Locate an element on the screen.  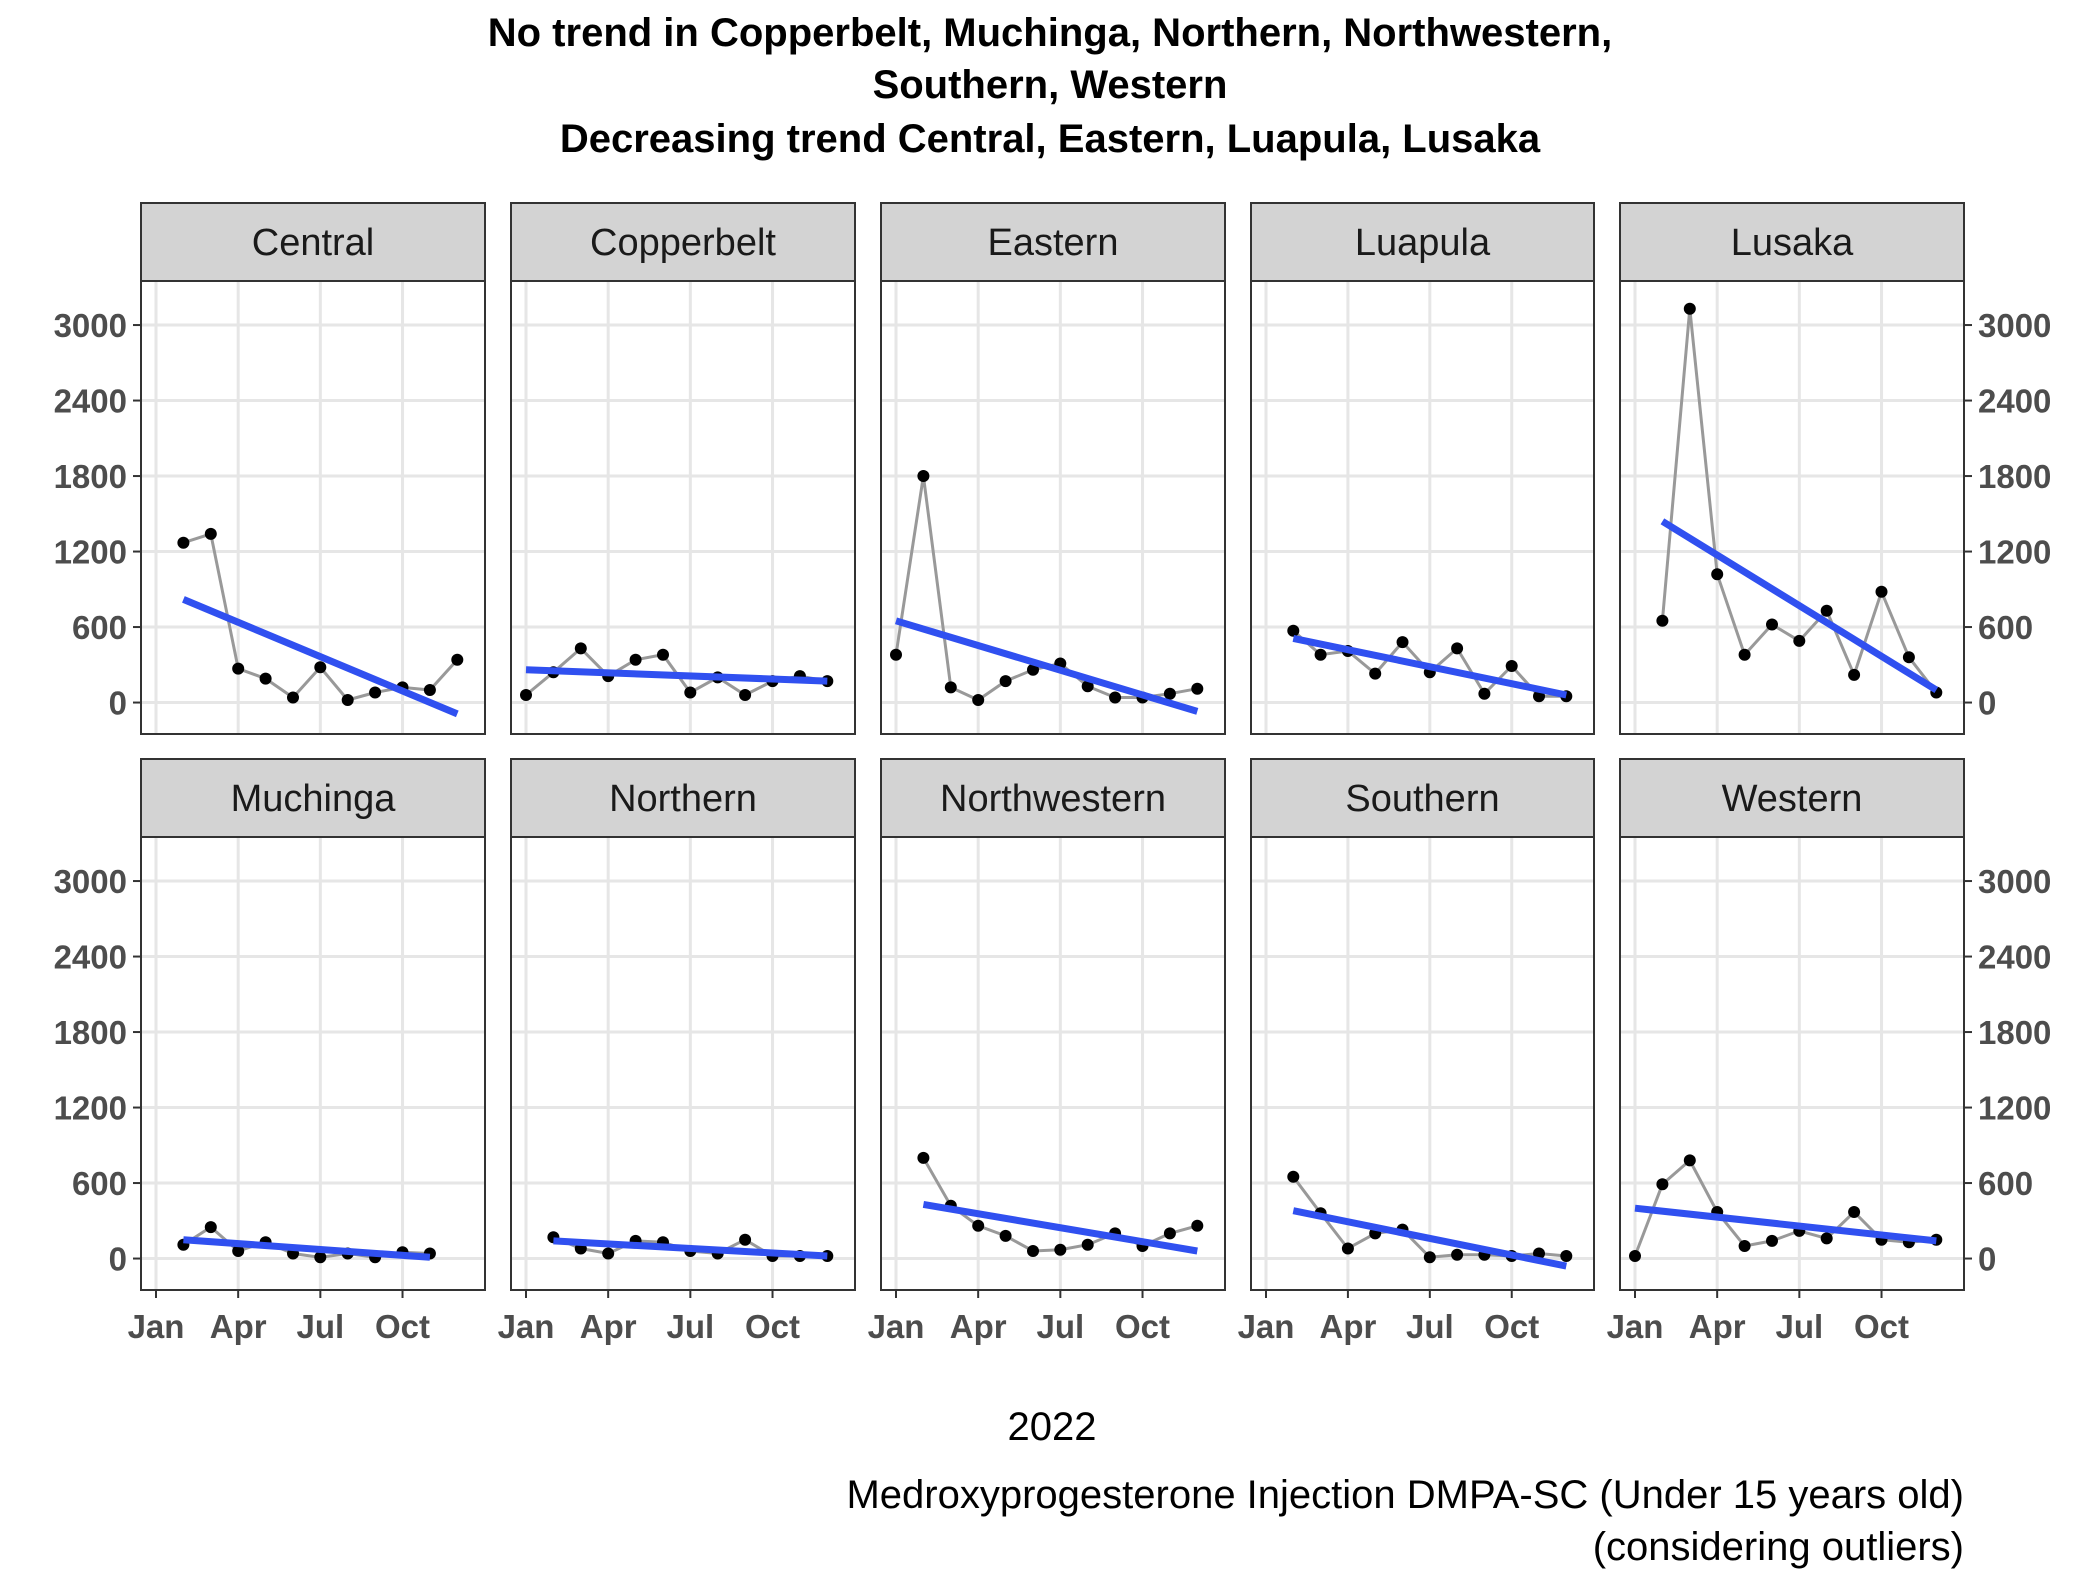
facet-strip-label: Muchinga is located at coordinates (314, 799).